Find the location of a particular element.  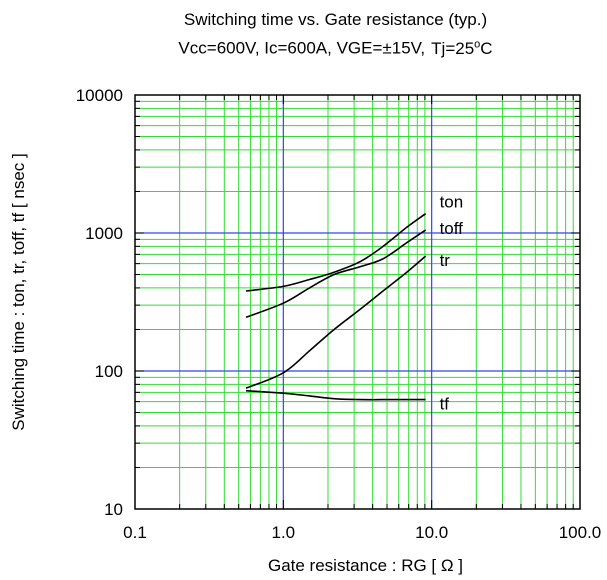

x-tick-label: 0.1 is located at coordinates (135, 532).